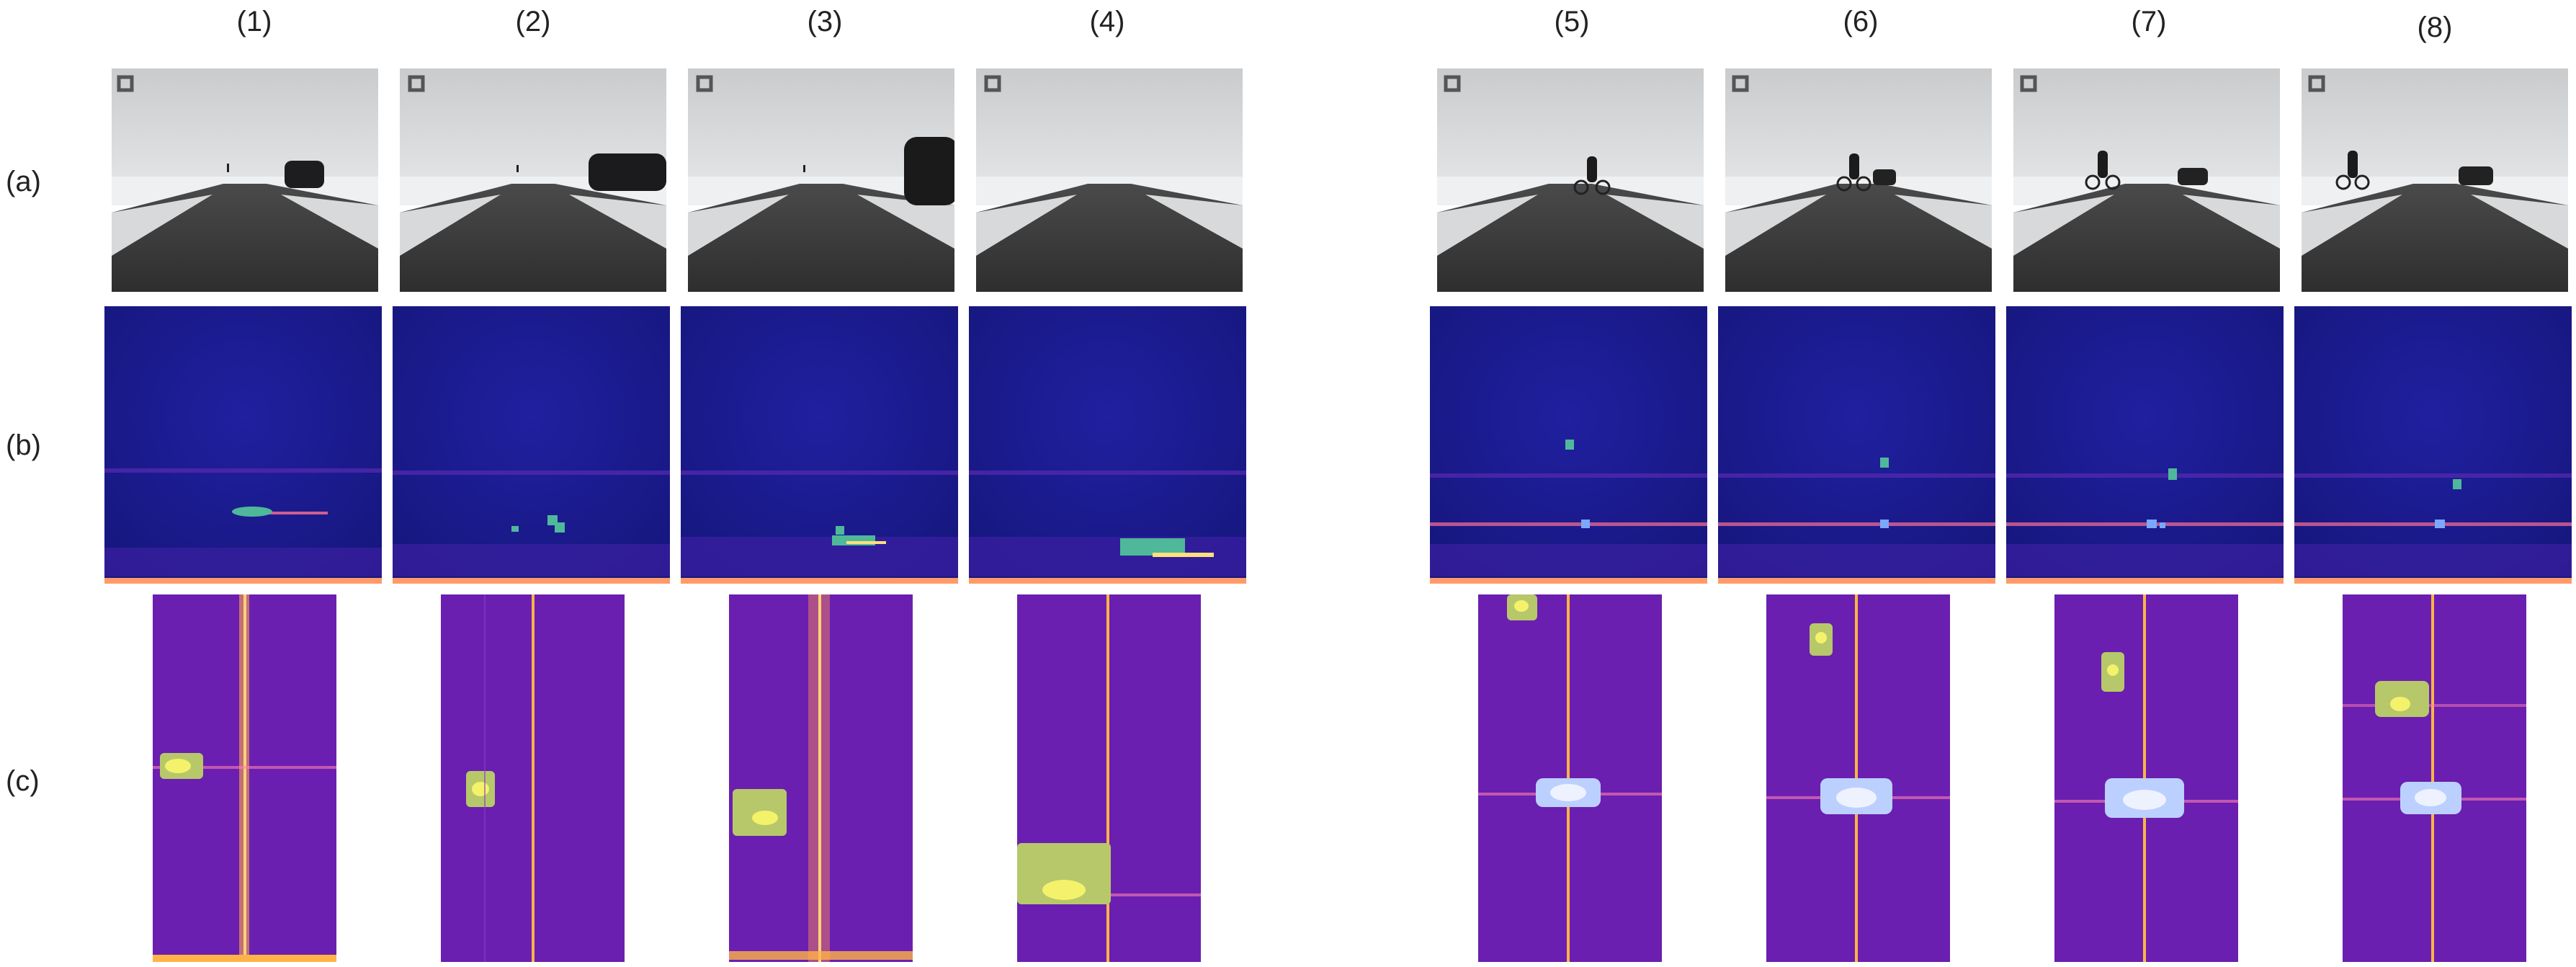 This screenshot has width=2576, height=967. Describe the element at coordinates (2435, 27) in the screenshot. I see `column-label-8: (8)` at that location.